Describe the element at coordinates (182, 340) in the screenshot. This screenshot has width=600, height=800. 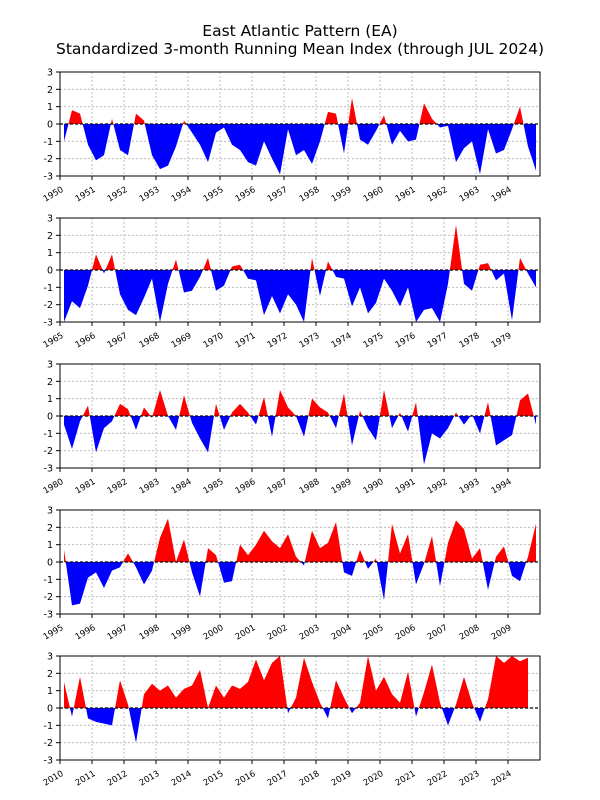
I see `x-tick-label: 1969` at that location.